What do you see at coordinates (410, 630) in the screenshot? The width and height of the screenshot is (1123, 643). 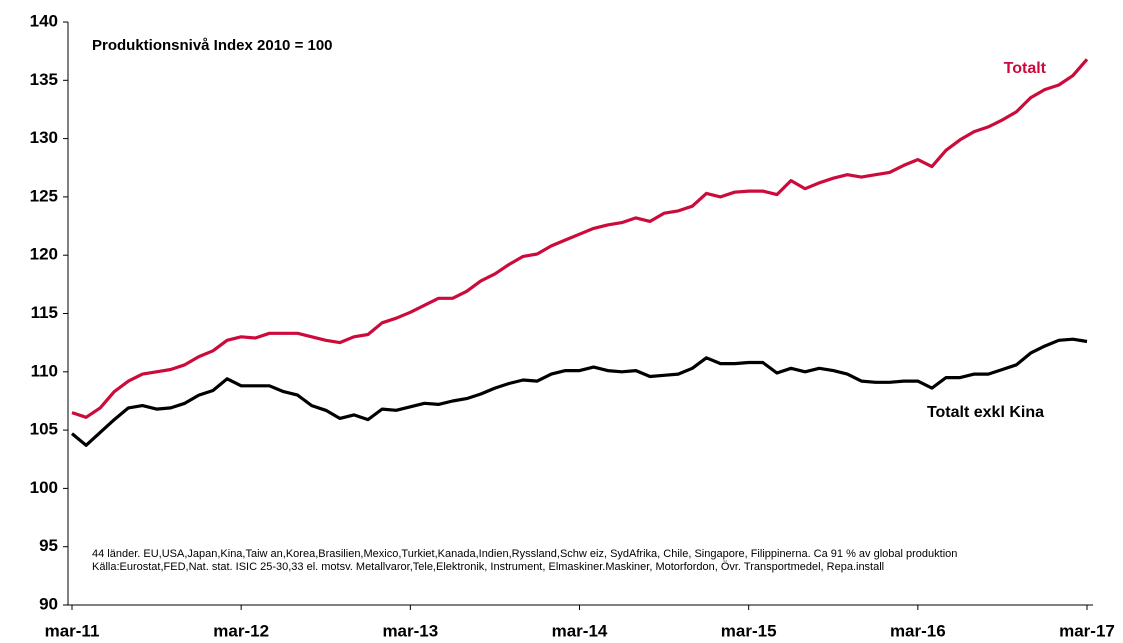 I see `x-tick-label: mar-13` at bounding box center [410, 630].